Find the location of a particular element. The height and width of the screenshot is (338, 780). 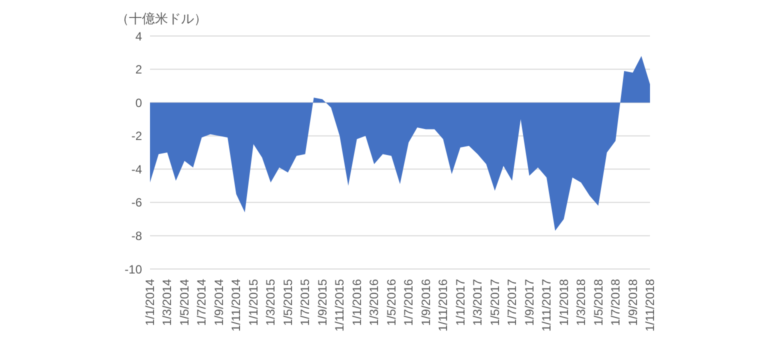

x-tick-label: 1/7/2017 is located at coordinates (512, 302).